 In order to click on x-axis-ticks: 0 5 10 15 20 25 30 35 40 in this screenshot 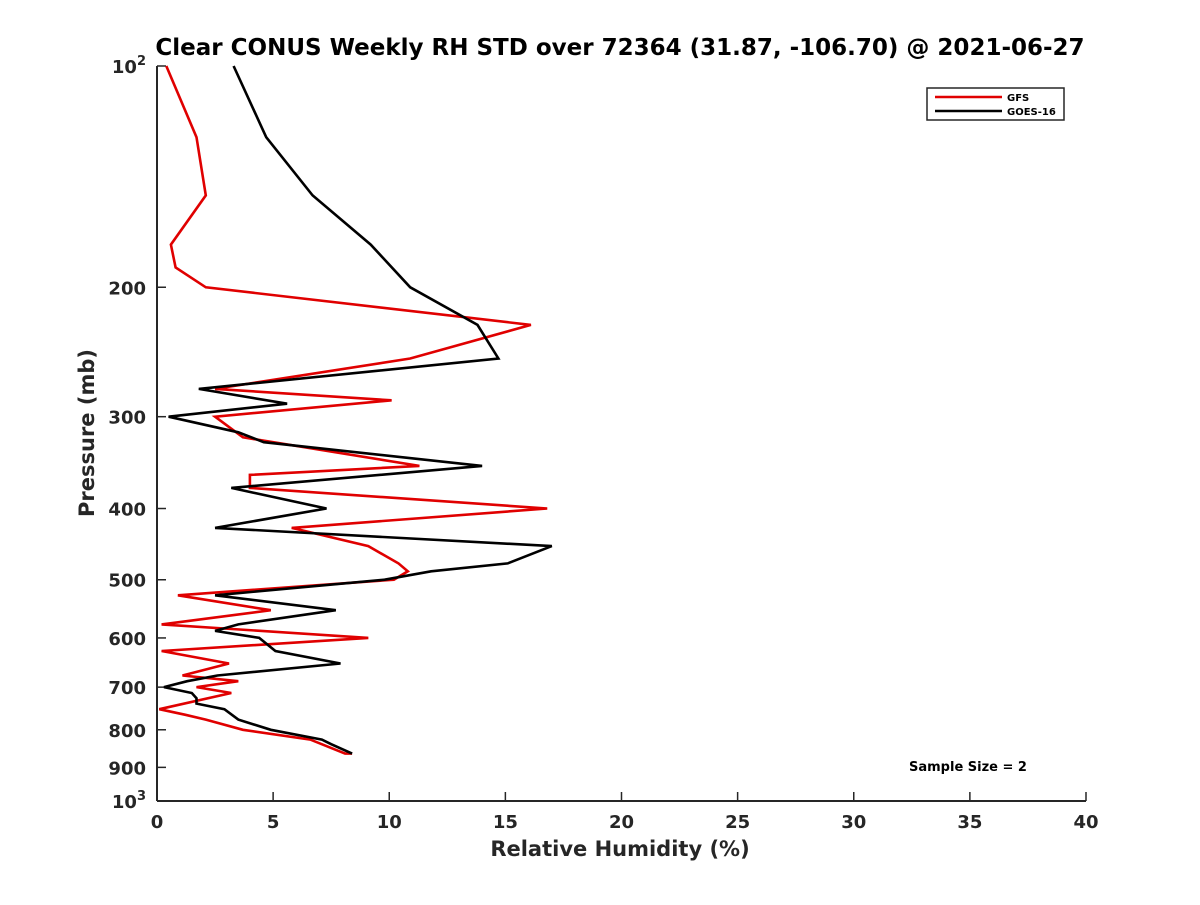, I will do `click(625, 812)`.